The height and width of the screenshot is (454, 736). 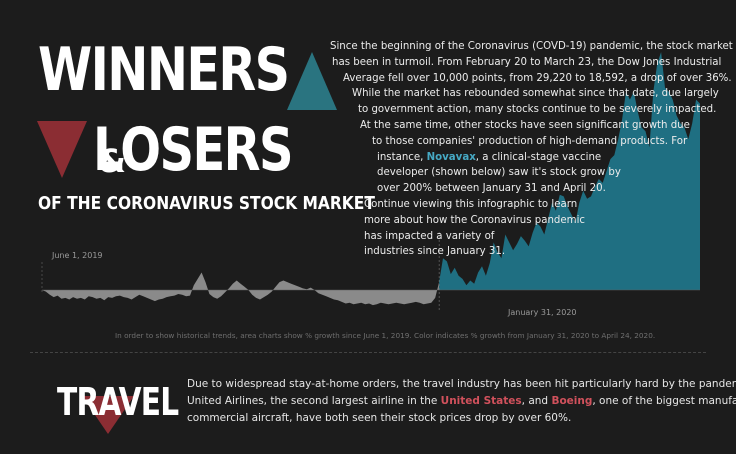 I want to click on loser-triangle-icon, so click(x=62, y=149).